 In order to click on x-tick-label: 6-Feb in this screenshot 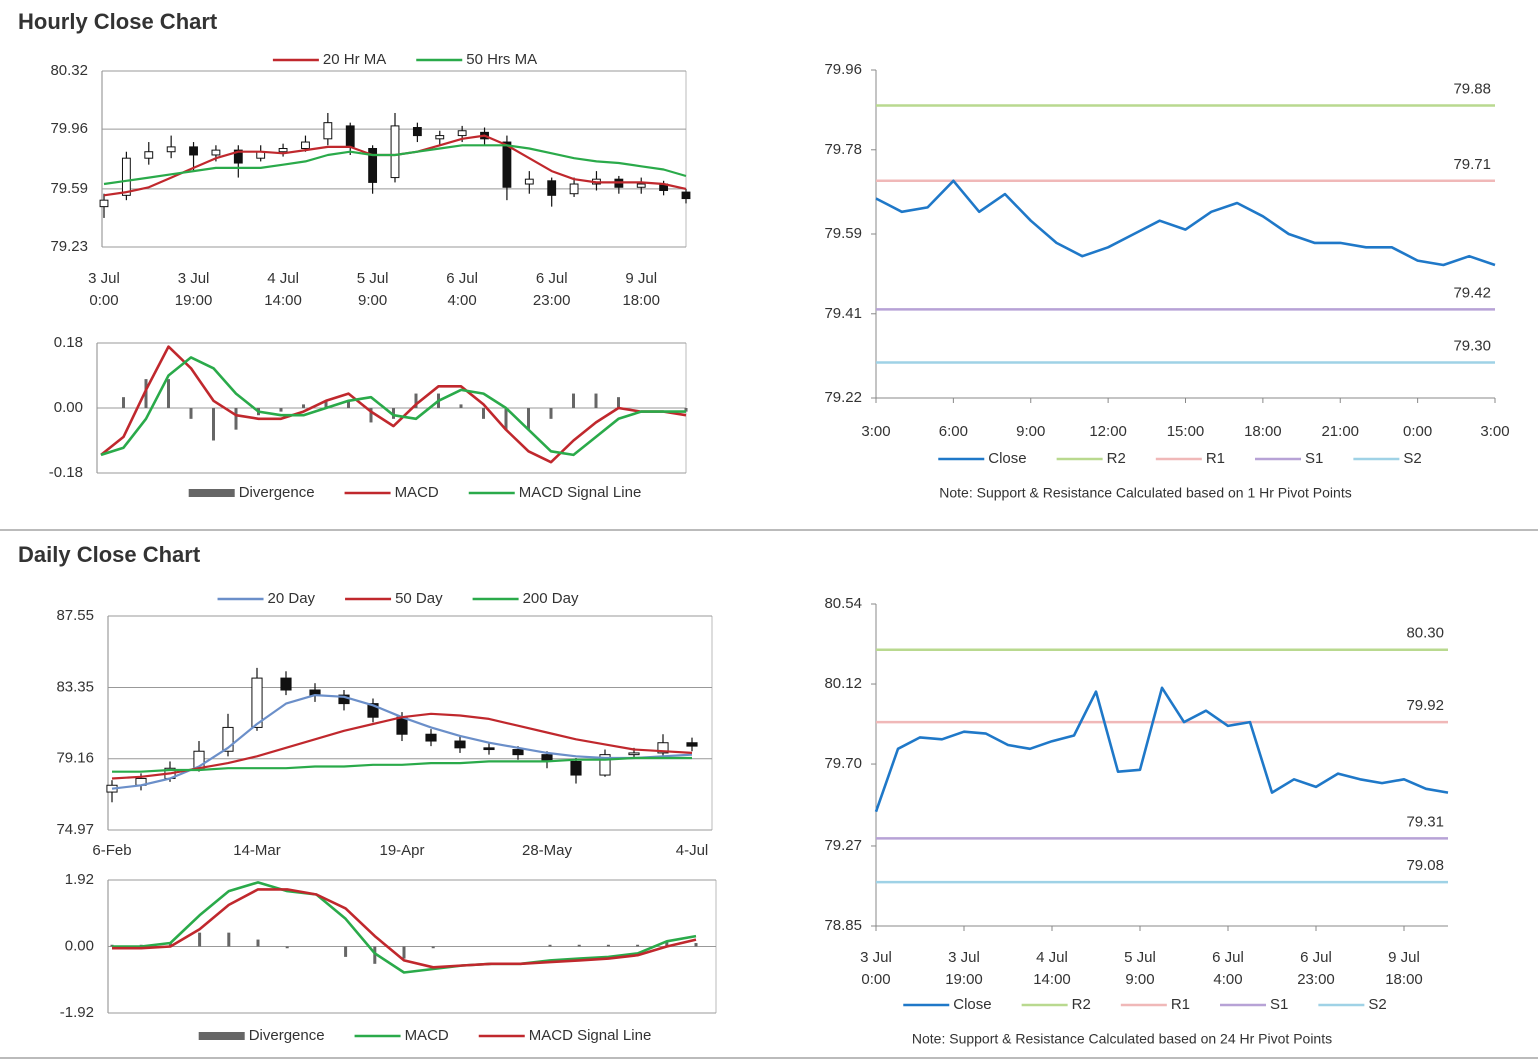, I will do `click(111, 850)`.